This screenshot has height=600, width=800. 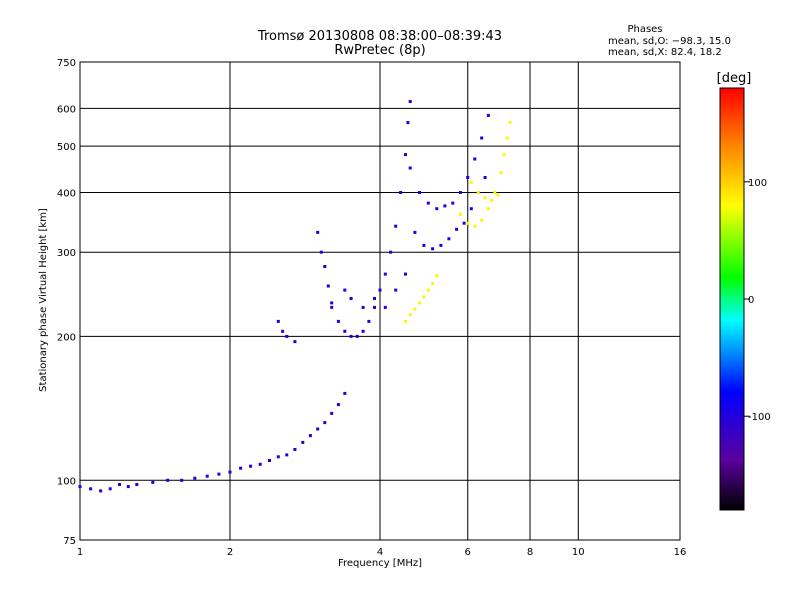 I want to click on colorbar-tick-label: 0, so click(x=751, y=300).